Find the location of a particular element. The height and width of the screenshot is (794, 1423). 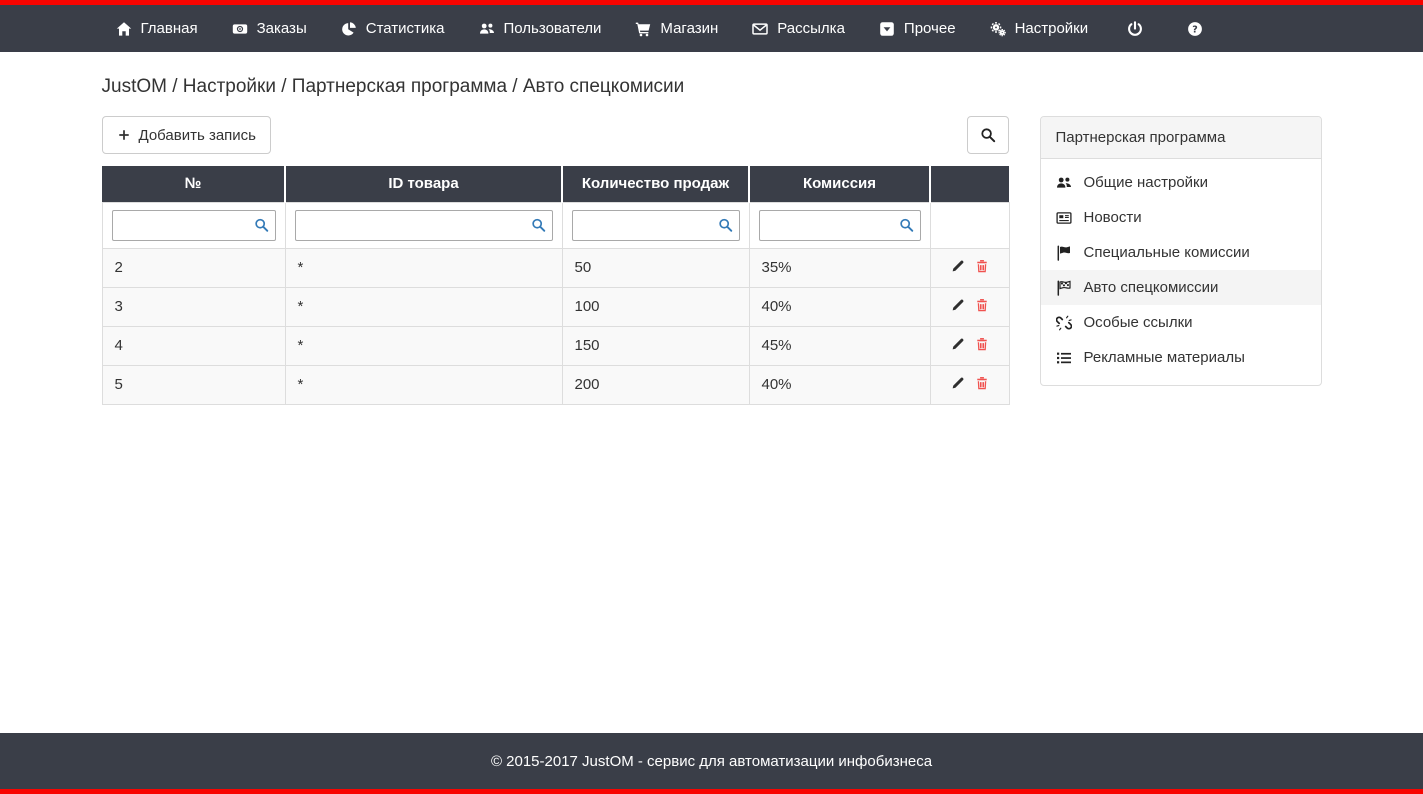

nav-item-settings: Настройки is located at coordinates (1039, 28).